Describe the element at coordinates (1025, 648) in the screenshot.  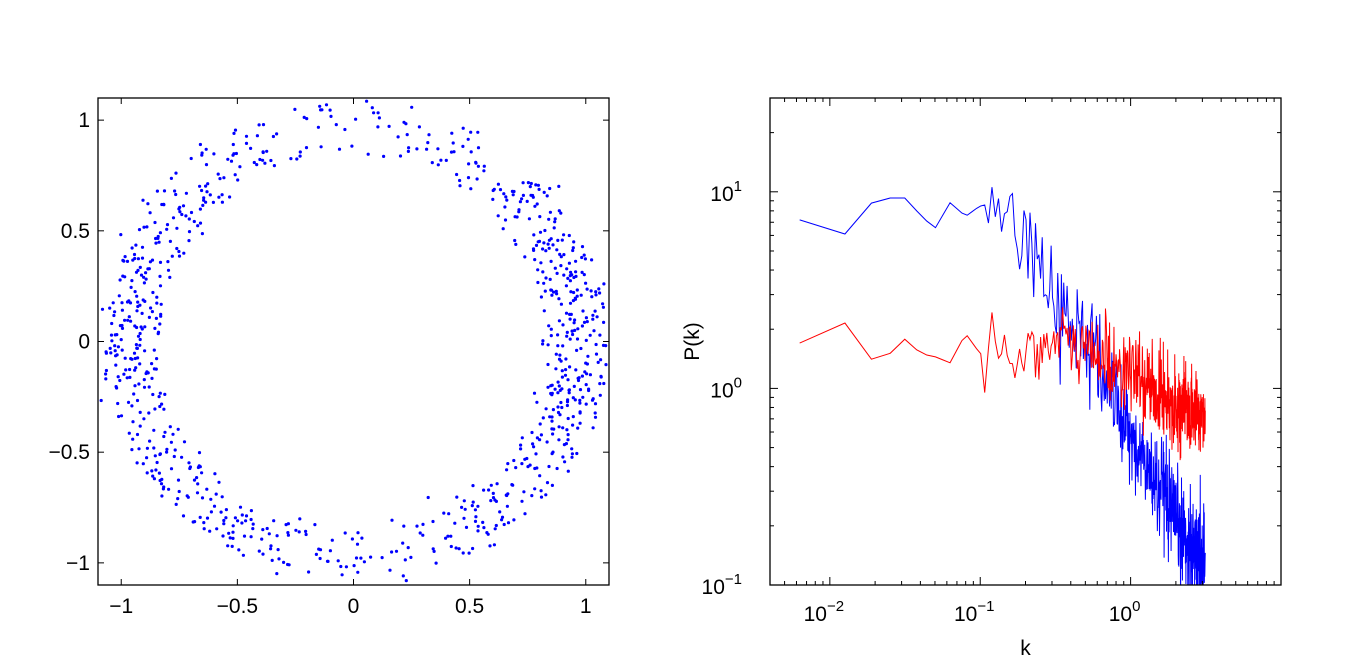
I see `x-axis-label: k` at that location.